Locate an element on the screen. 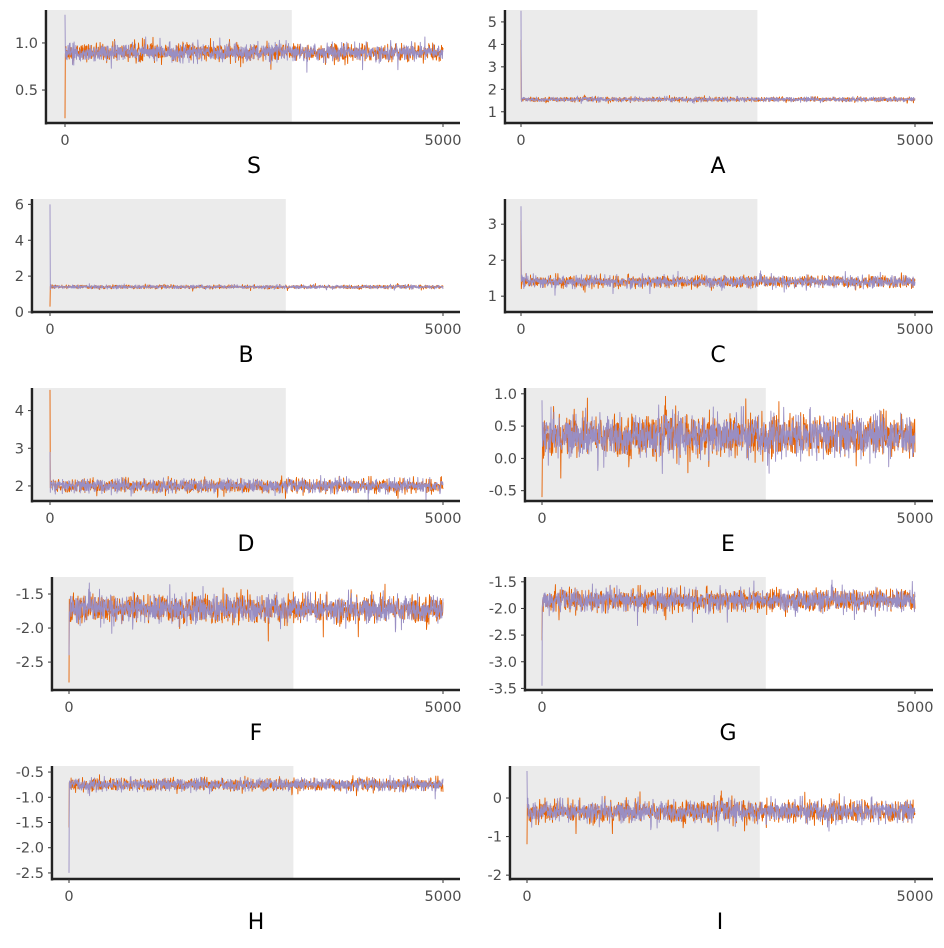  trace-panel-C: 1 2 3 0 5000 C is located at coordinates (711, 283).